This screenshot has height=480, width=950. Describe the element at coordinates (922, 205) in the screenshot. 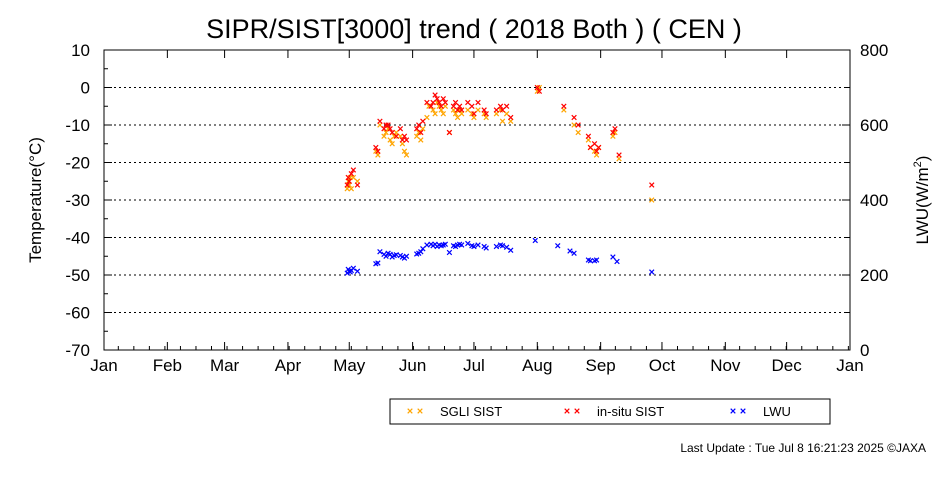

I see `y2-axis-label-main: LWU(W/m` at that location.